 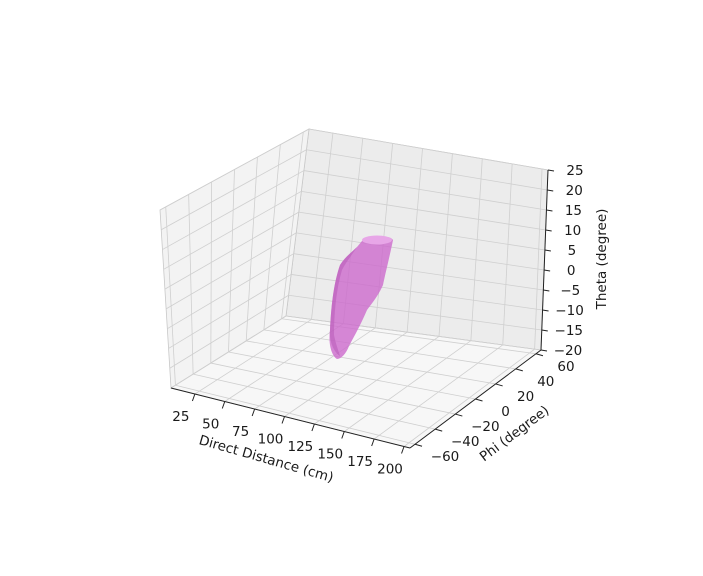 I want to click on x-axis-line, so click(x=290, y=418).